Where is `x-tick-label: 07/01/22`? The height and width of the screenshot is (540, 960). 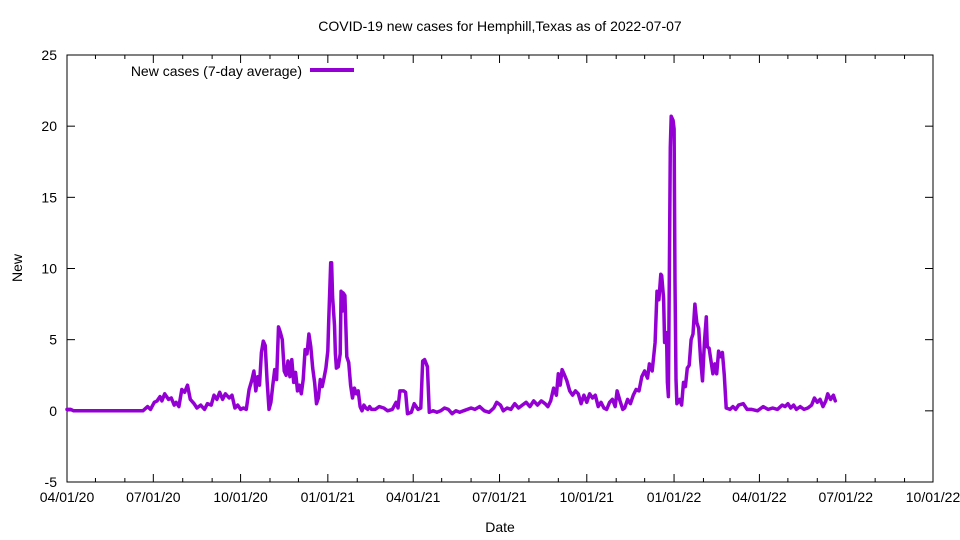
x-tick-label: 07/01/22 is located at coordinates (845, 497).